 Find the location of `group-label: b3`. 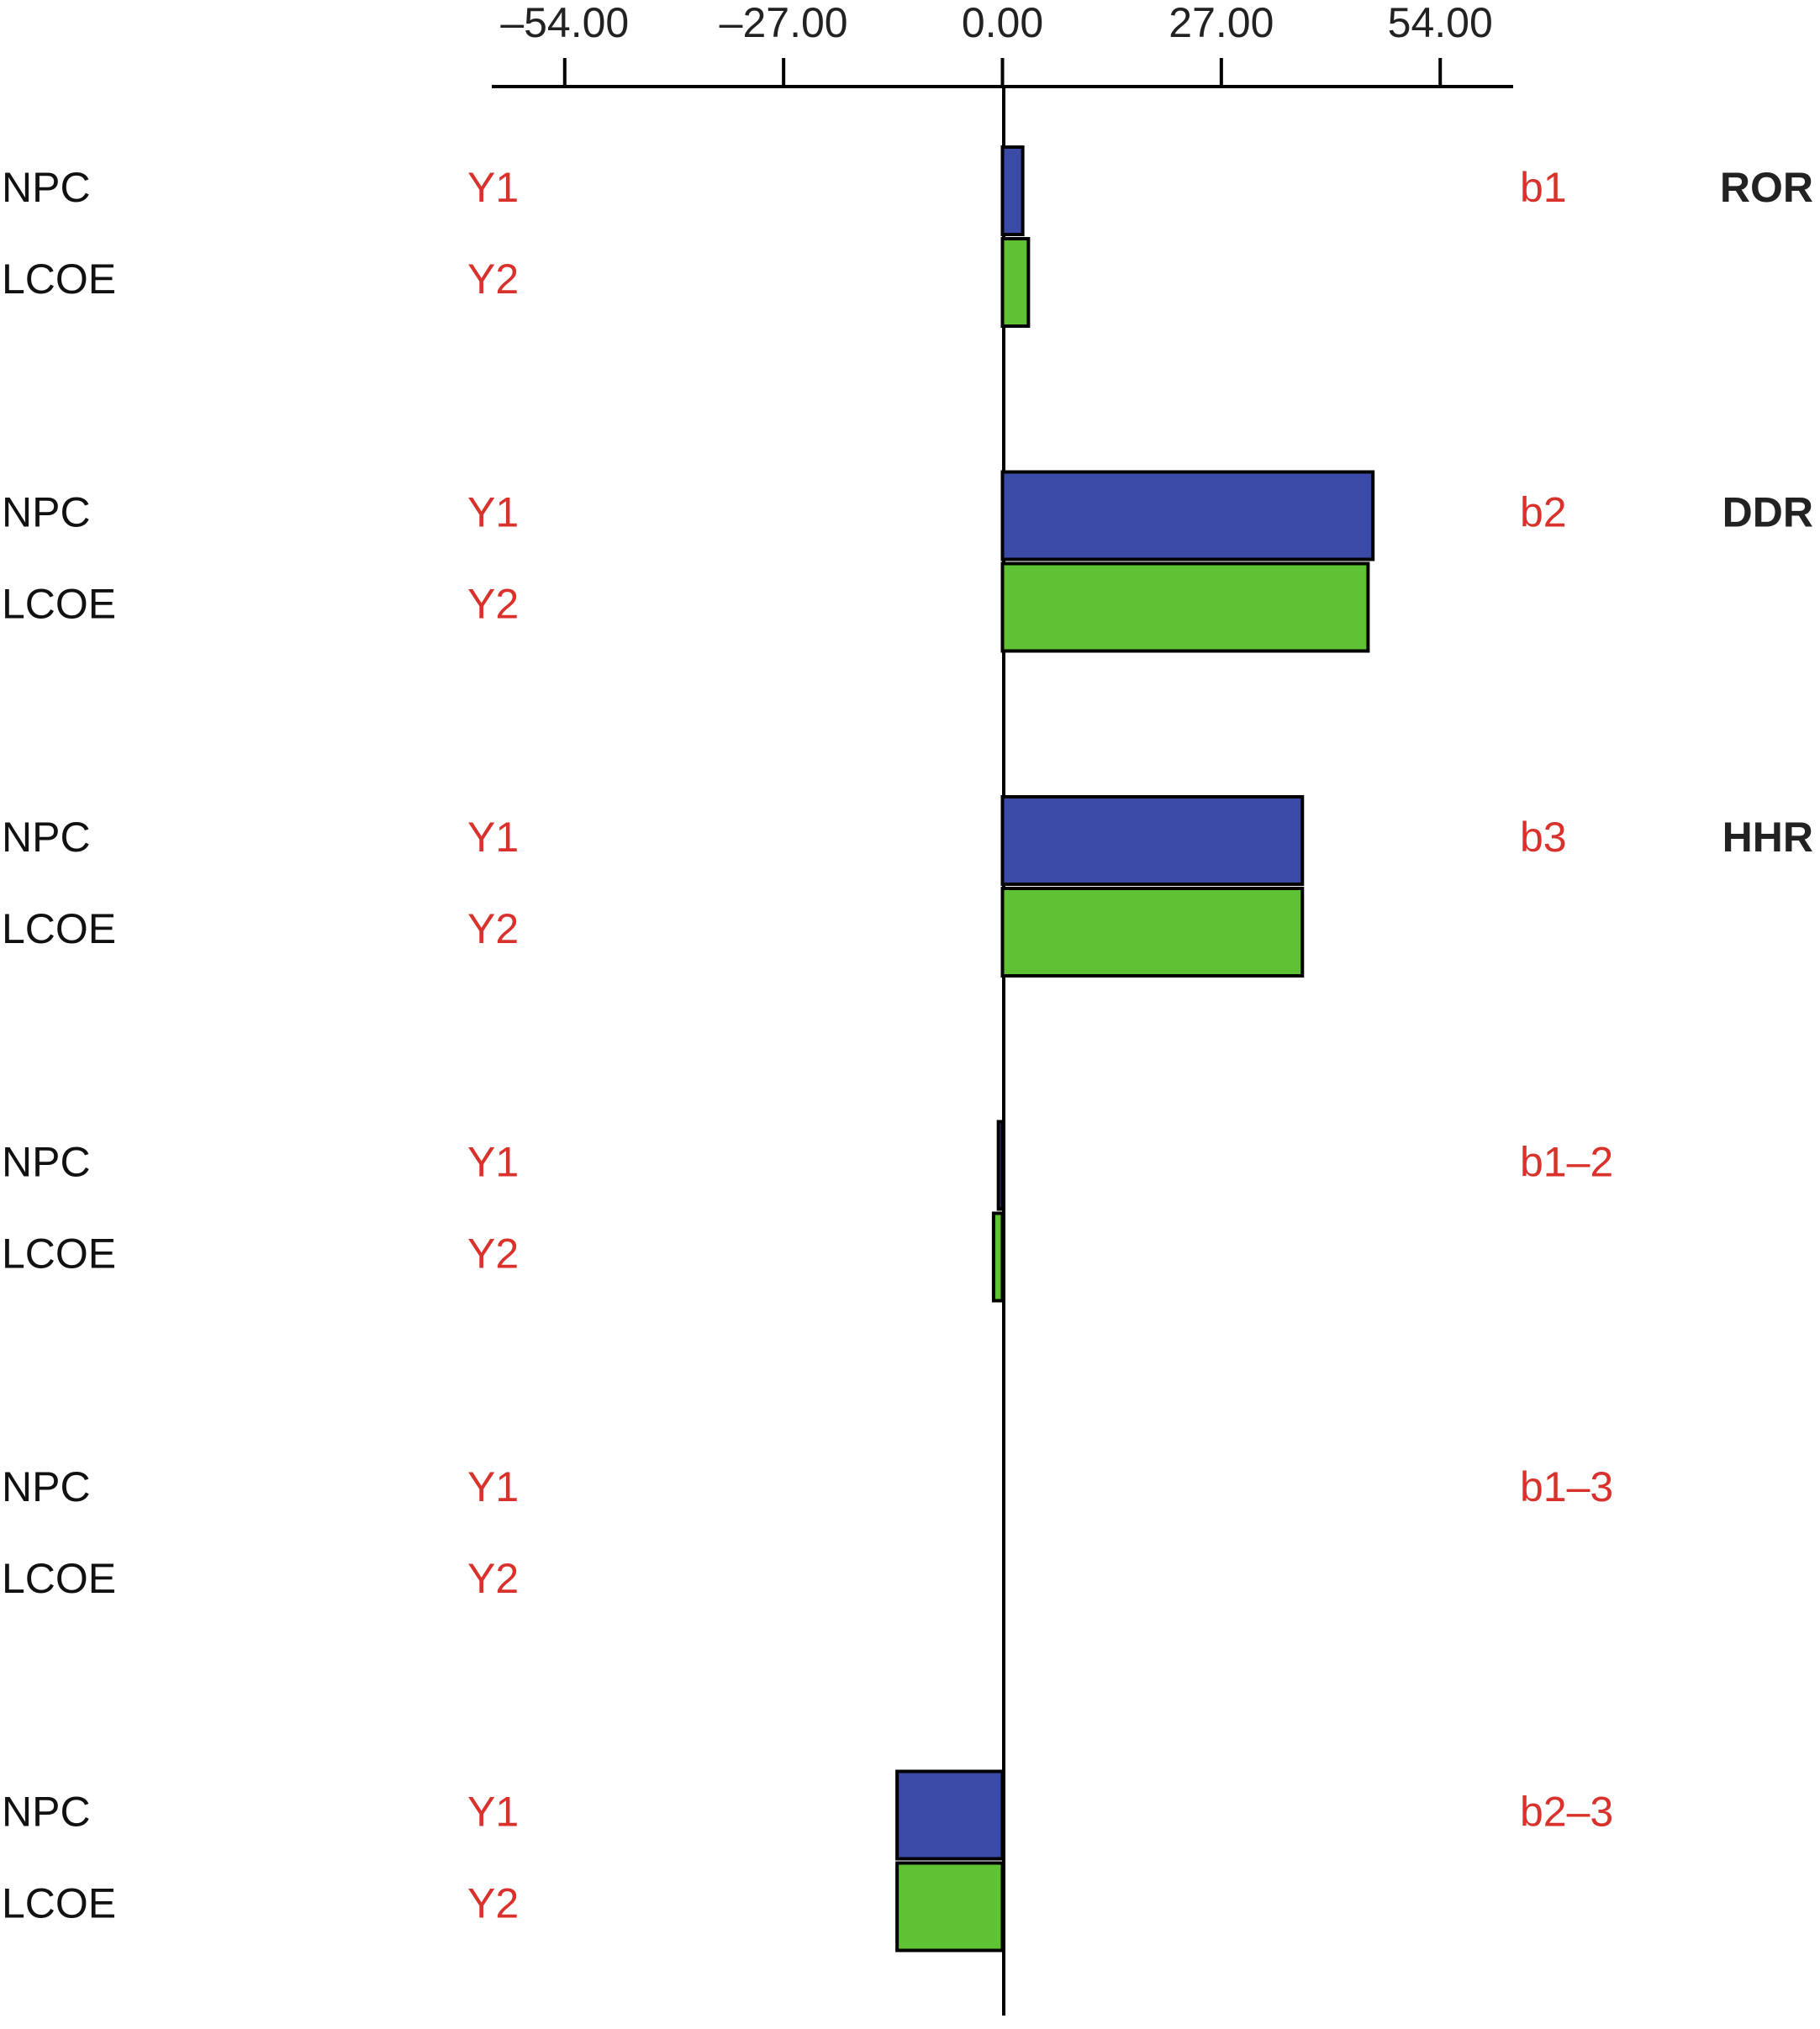

group-label: b3 is located at coordinates (1543, 837).